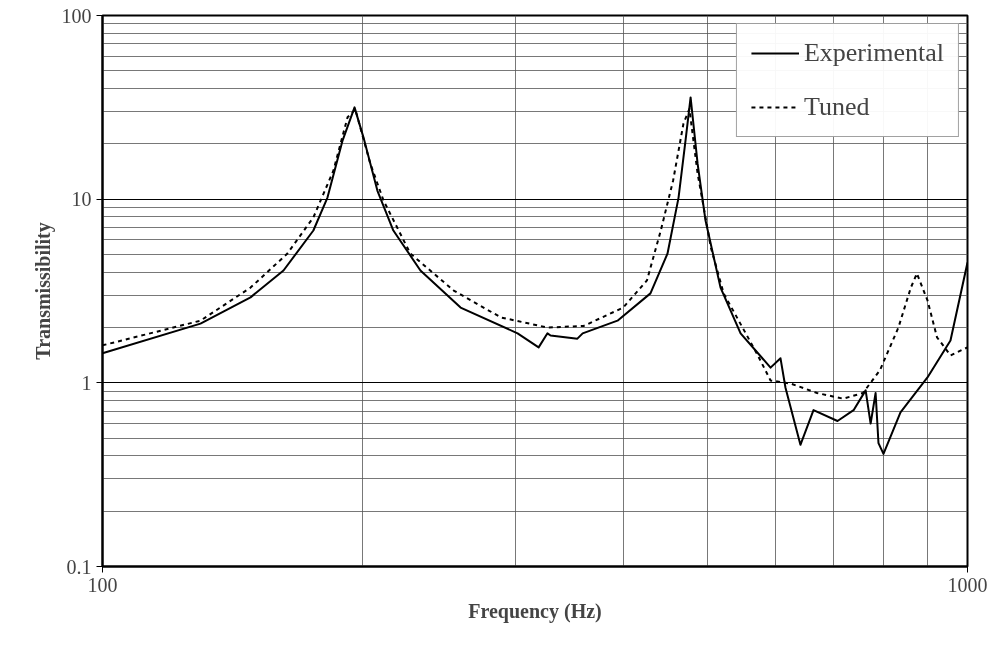 This screenshot has height=646, width=1003. Describe the element at coordinates (81, 199) in the screenshot. I see `y-tick-label: 10` at that location.